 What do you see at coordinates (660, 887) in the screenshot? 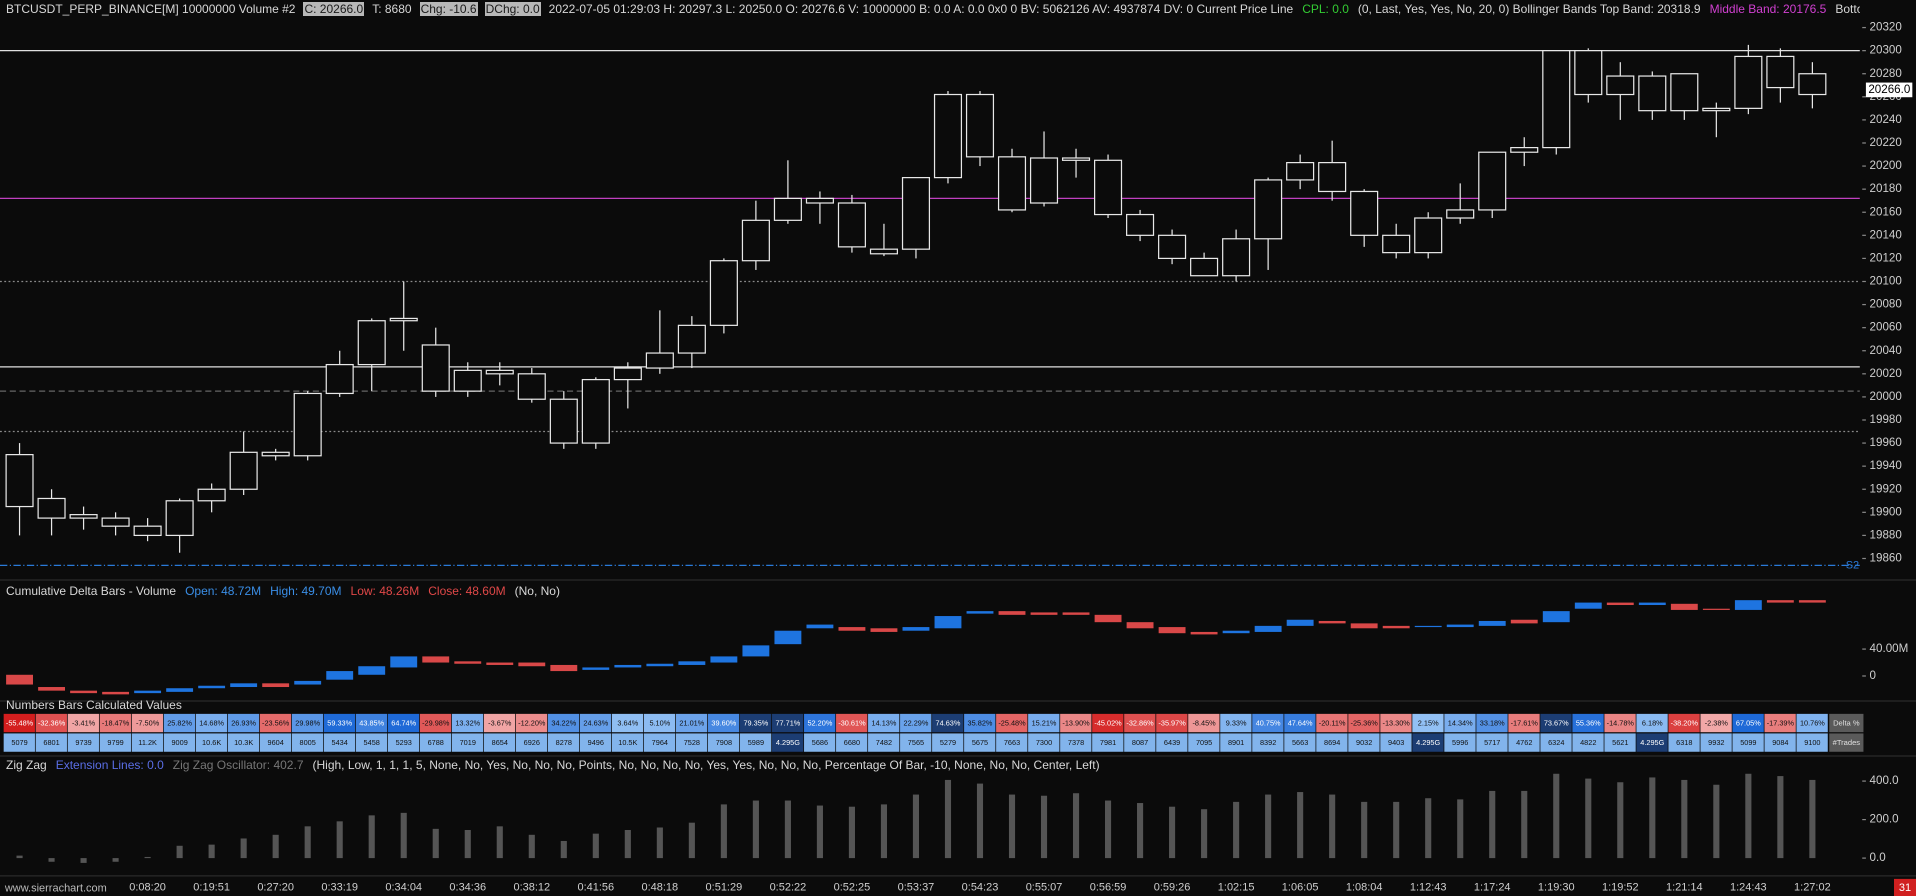
I see `x-tick-label: 0:48:18` at bounding box center [660, 887].